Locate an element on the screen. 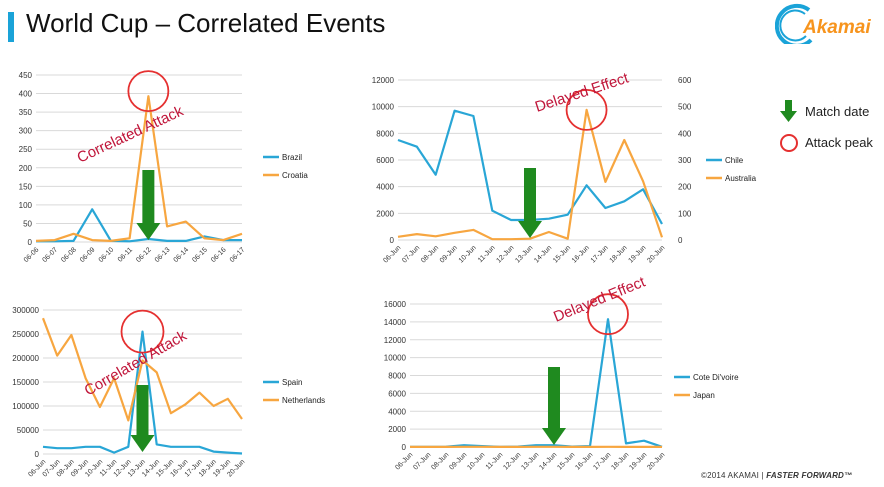 This screenshot has height=487, width=884. x-tick-label: 06-06 is located at coordinates (32, 255).